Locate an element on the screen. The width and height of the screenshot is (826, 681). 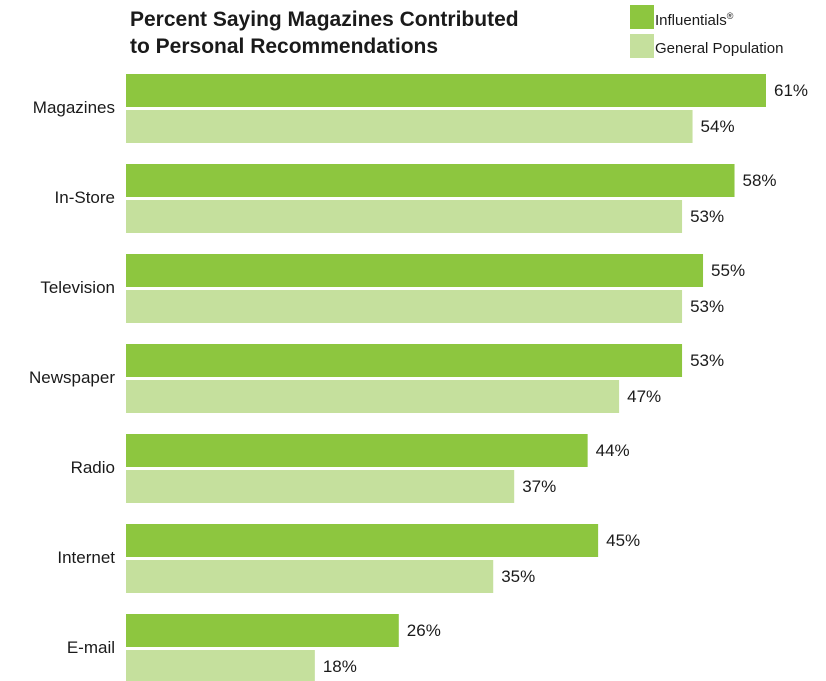
value-label-radio-general-population: 37% is located at coordinates (539, 486).